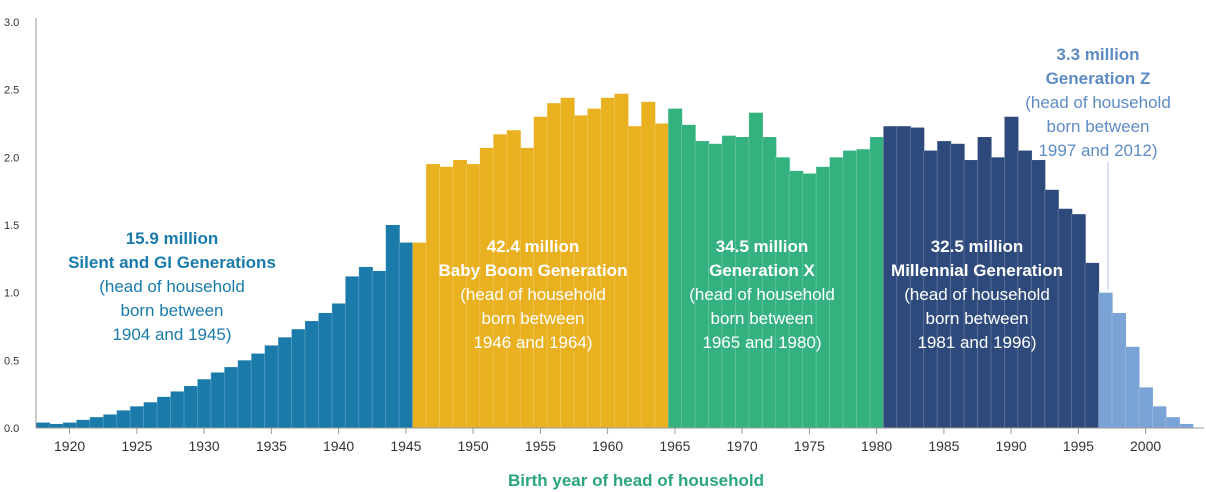  Describe the element at coordinates (1098, 78) in the screenshot. I see `annotation-generation-name: Generation Z` at that location.